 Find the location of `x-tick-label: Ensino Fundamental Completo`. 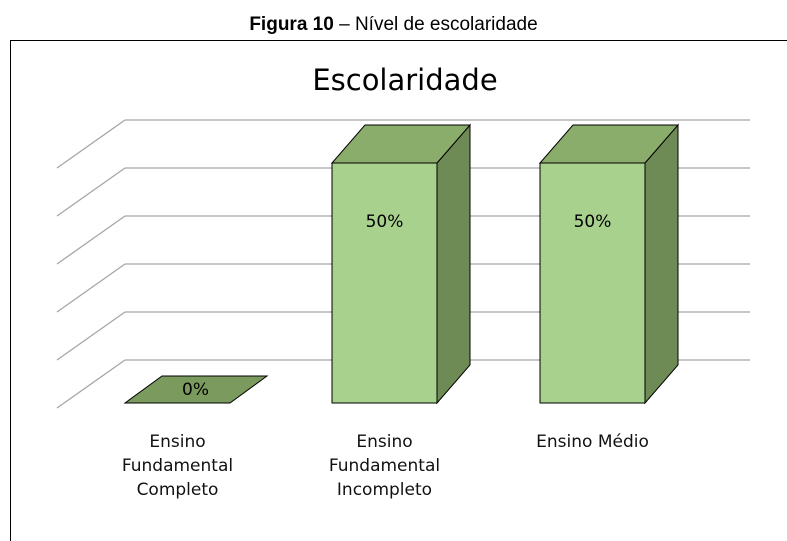

x-tick-label: Ensino Fundamental Completo is located at coordinates (177, 466).